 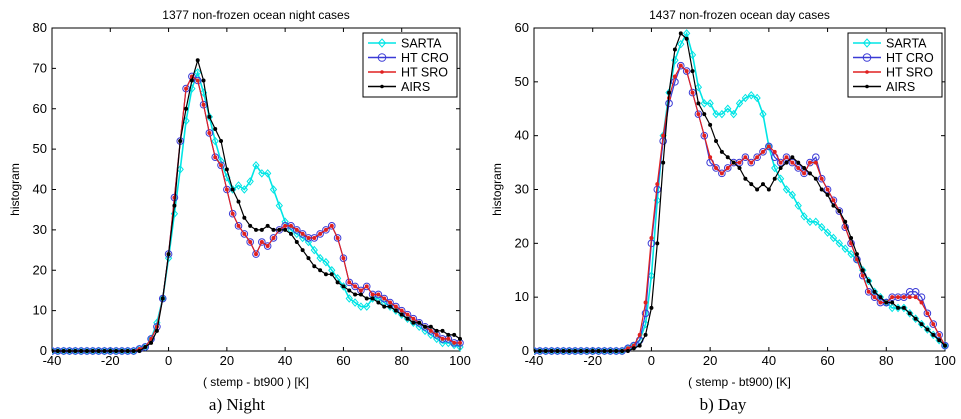 What do you see at coordinates (592, 360) in the screenshot?
I see `x-tick-label: -20` at bounding box center [592, 360].